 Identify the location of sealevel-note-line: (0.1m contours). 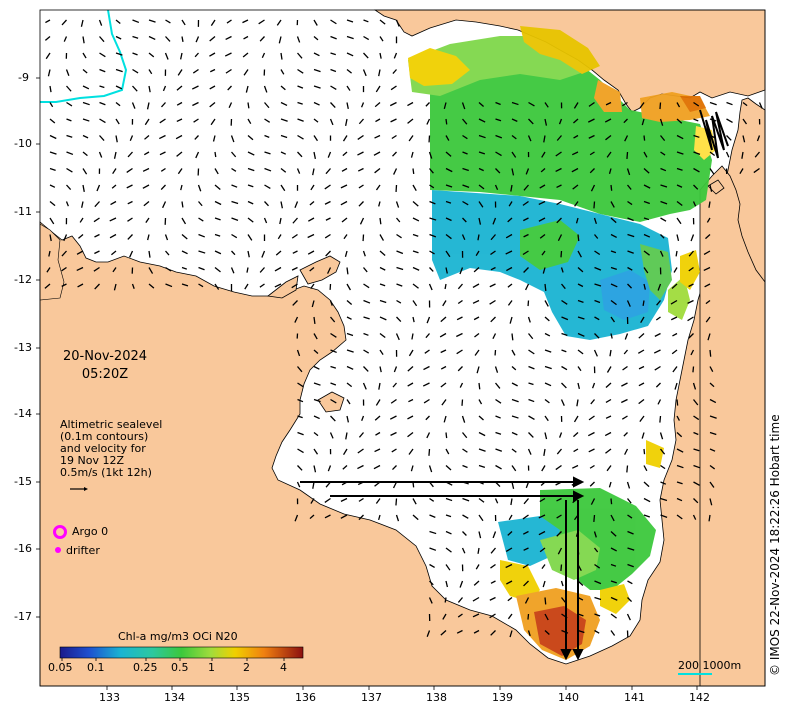
(104, 436).